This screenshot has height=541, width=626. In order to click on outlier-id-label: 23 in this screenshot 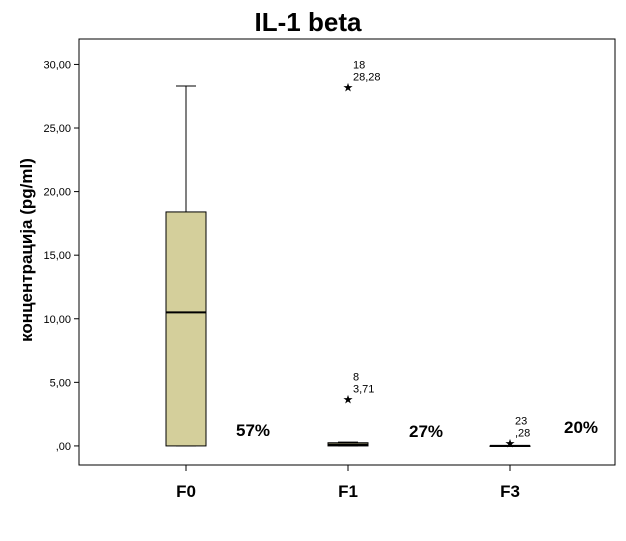, I will do `click(521, 421)`.